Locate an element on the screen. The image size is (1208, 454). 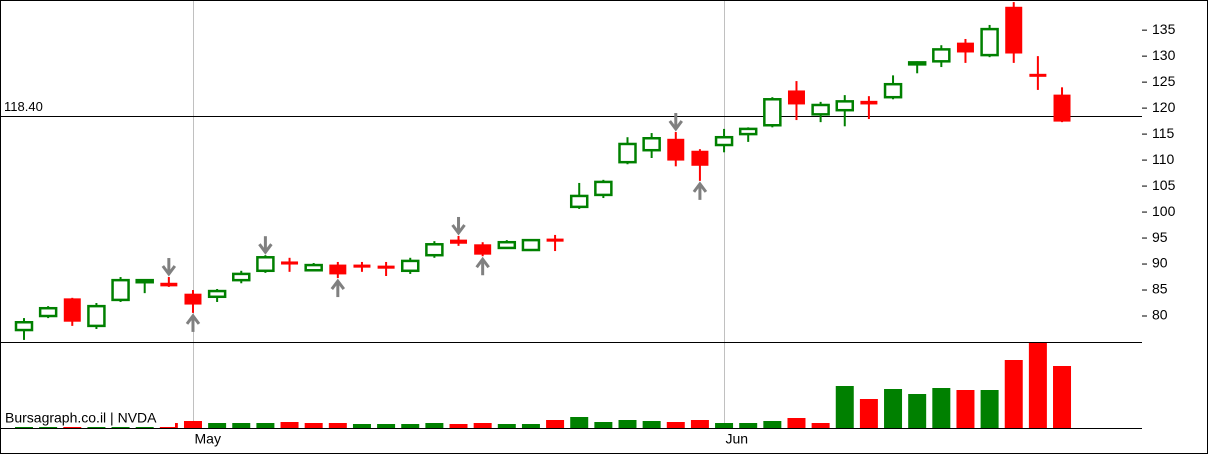
x-tick-label: Jun is located at coordinates (737, 439).